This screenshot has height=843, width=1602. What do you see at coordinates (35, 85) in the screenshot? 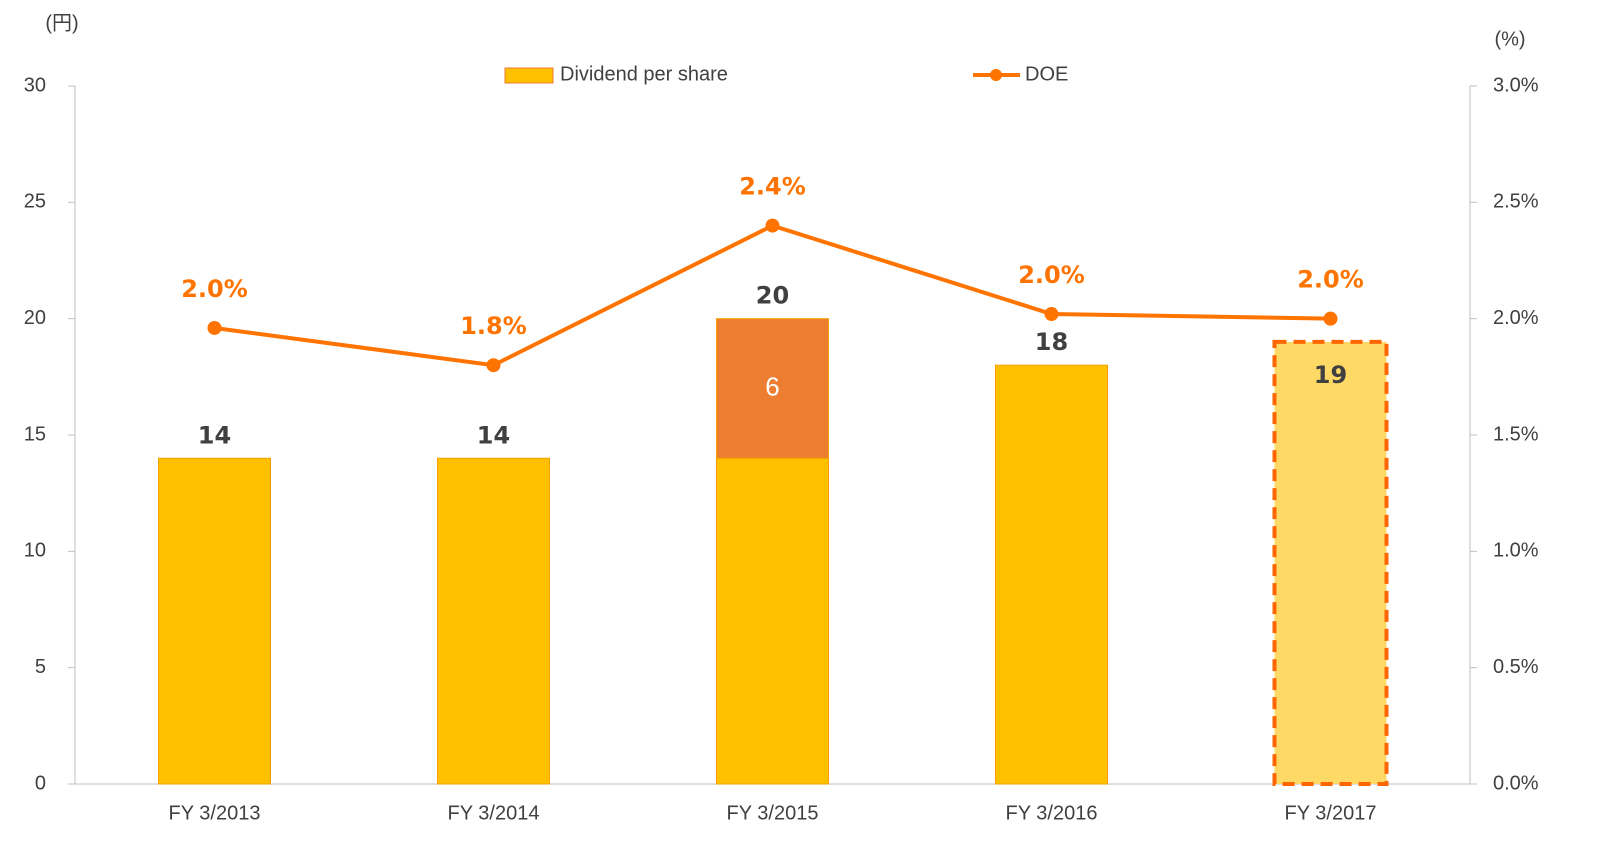
I see `y-tick-label: 30` at bounding box center [35, 85].